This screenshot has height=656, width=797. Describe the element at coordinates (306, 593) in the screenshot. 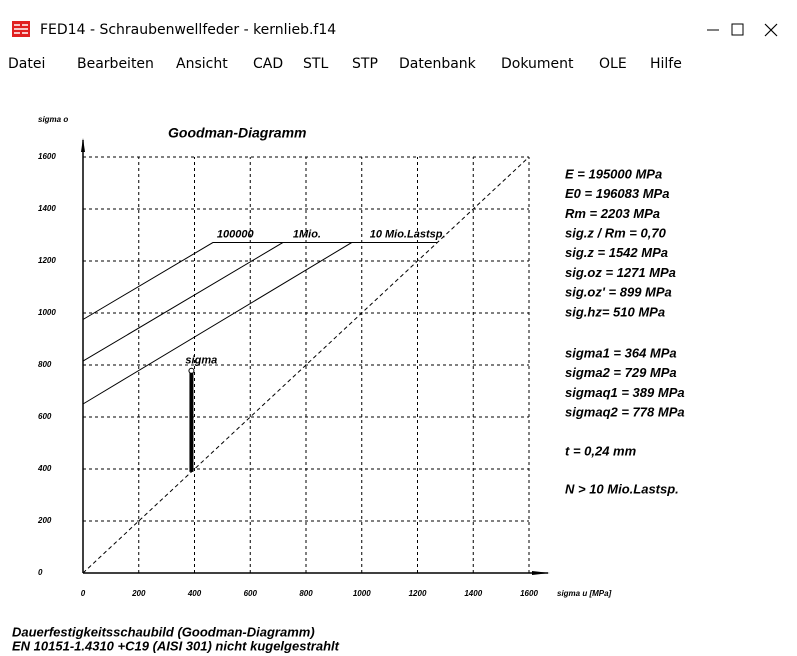

I see `x-tick-label: 800` at that location.